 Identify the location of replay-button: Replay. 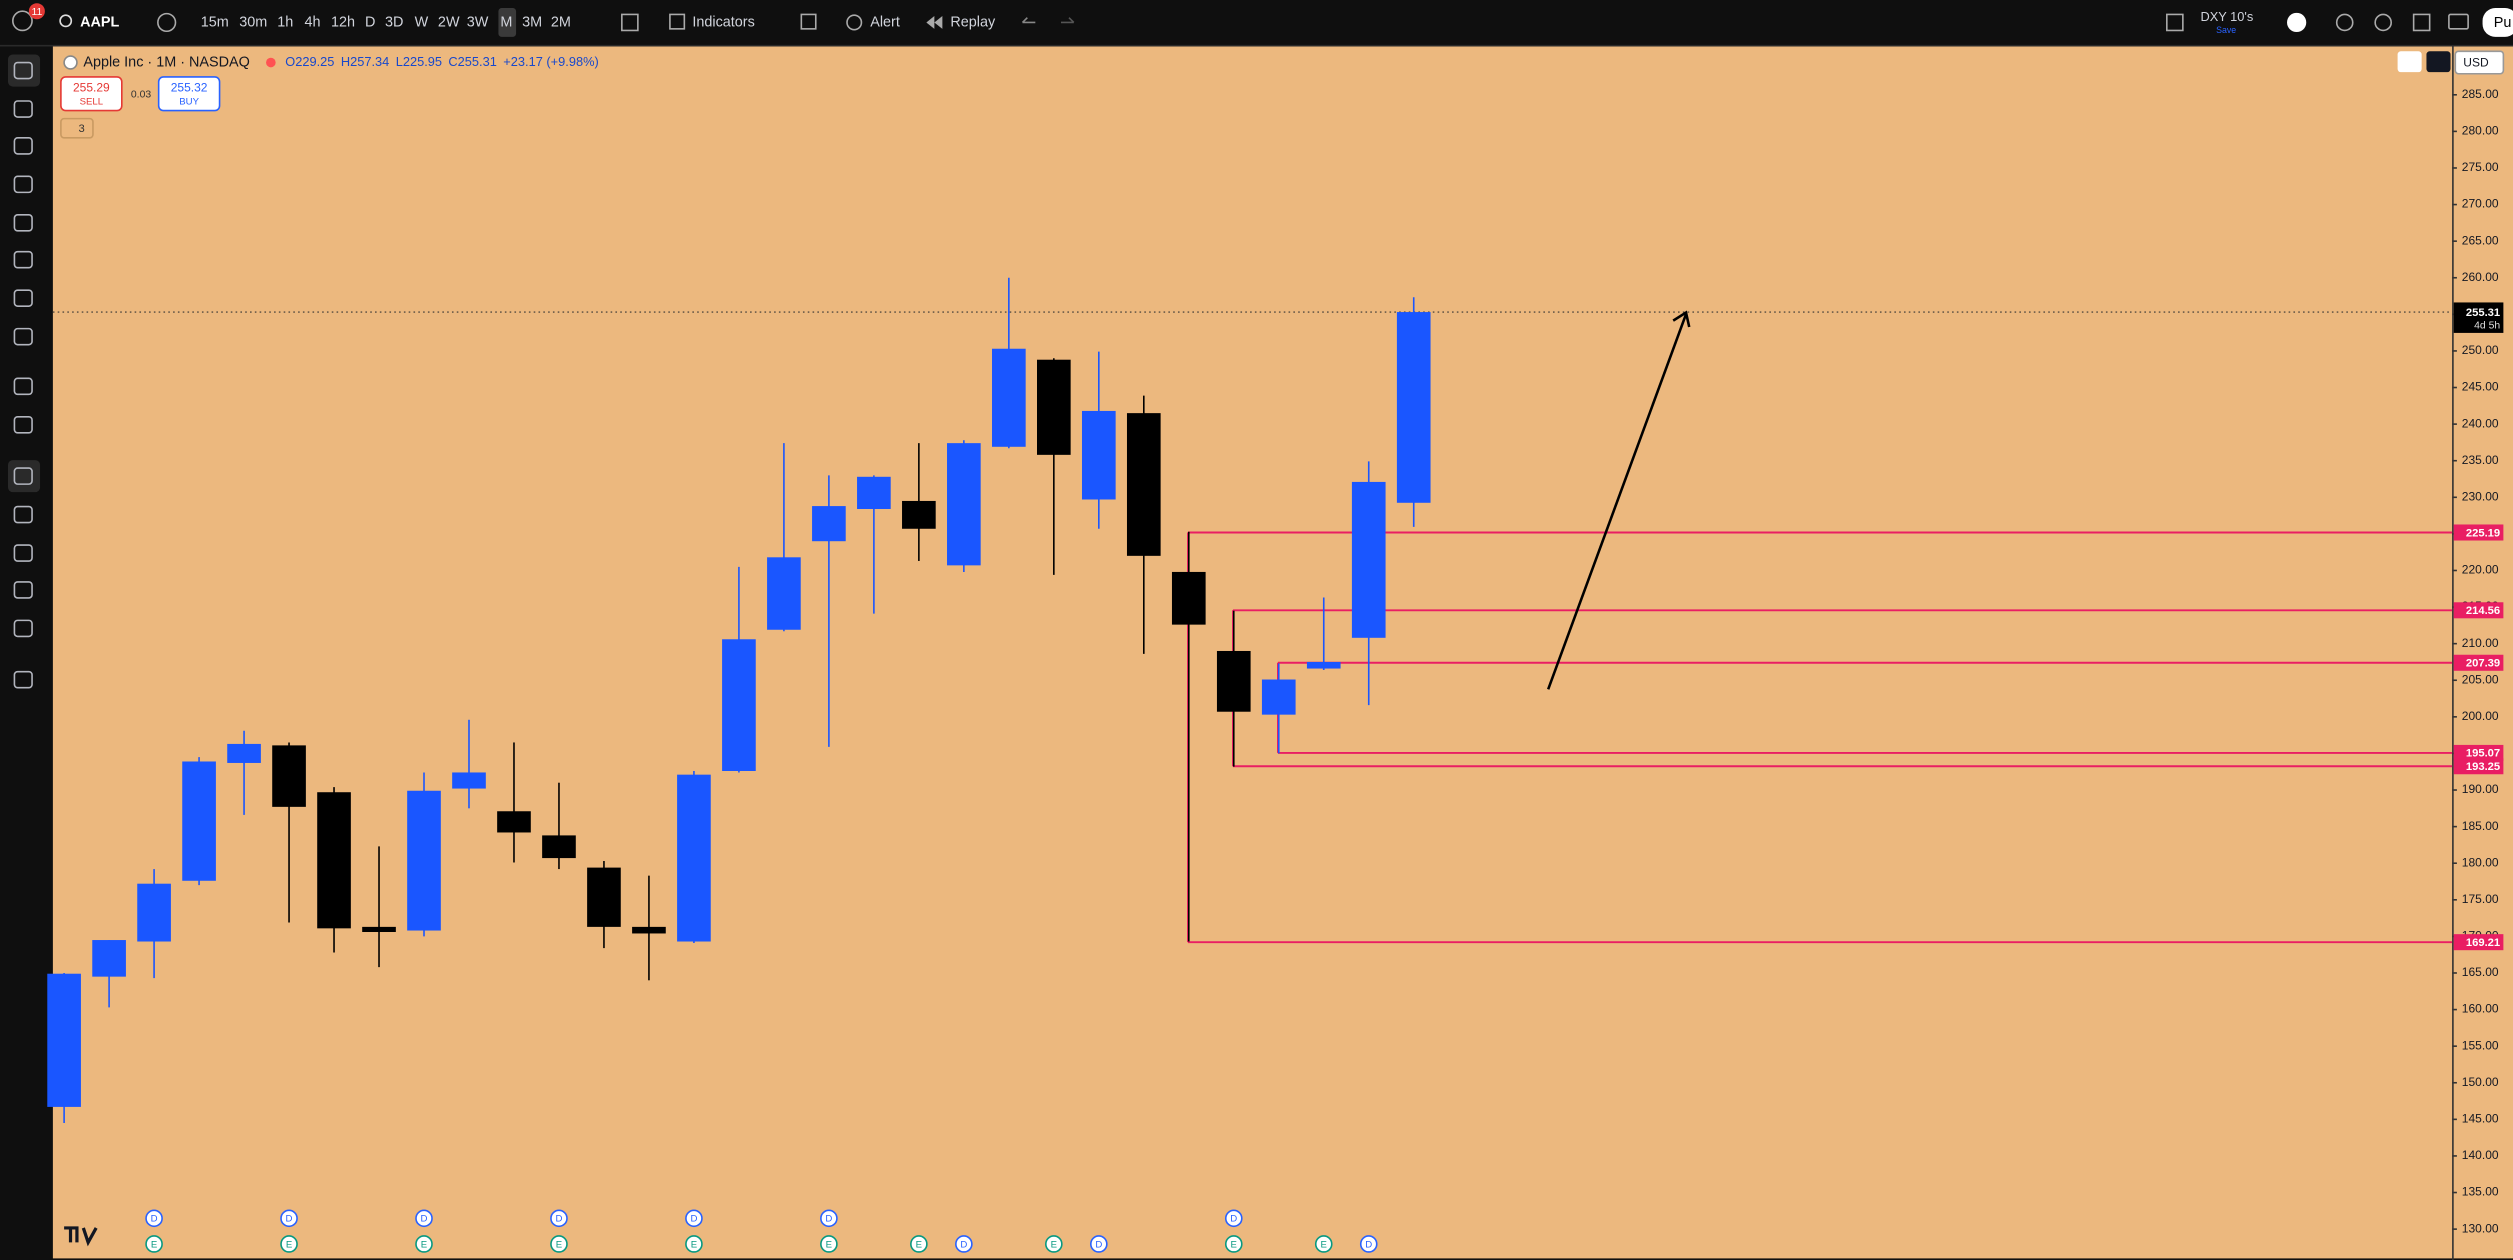
(973, 22).